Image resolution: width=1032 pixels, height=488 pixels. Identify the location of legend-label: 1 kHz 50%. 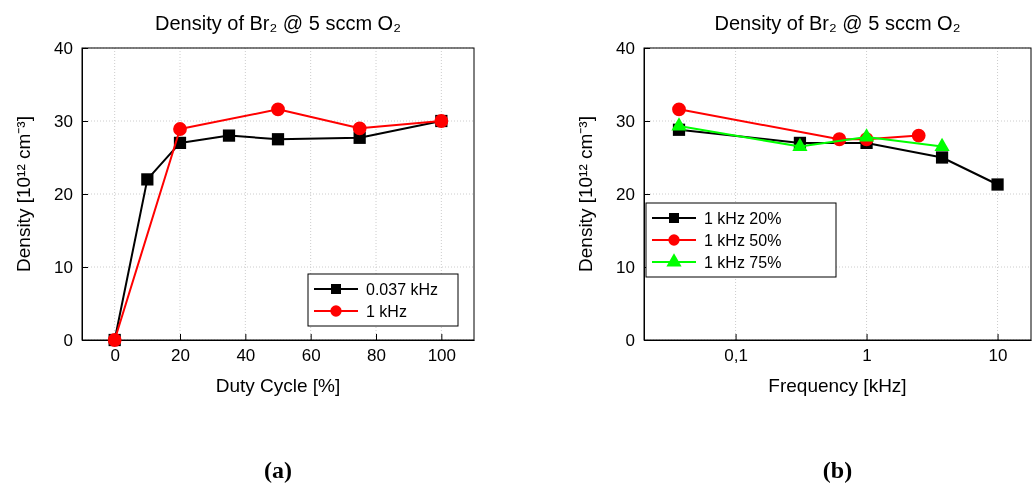
(743, 240).